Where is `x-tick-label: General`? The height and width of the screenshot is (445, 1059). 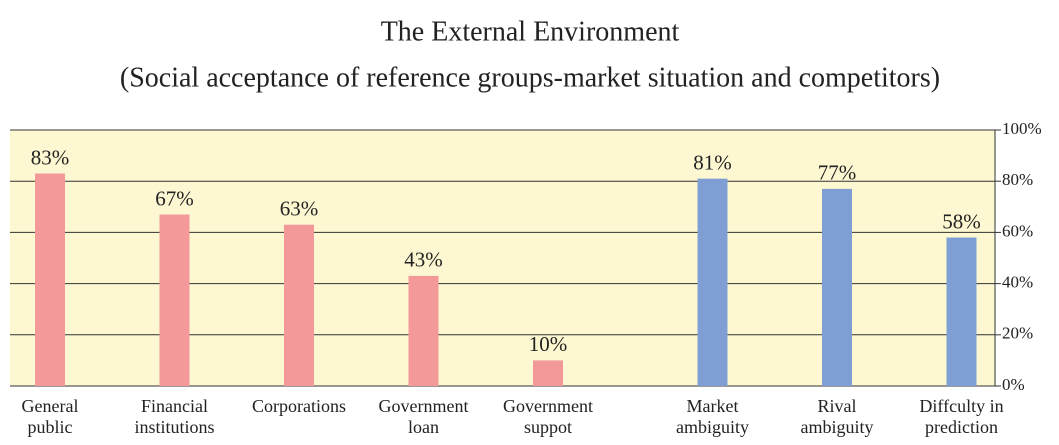
x-tick-label: General is located at coordinates (50, 406).